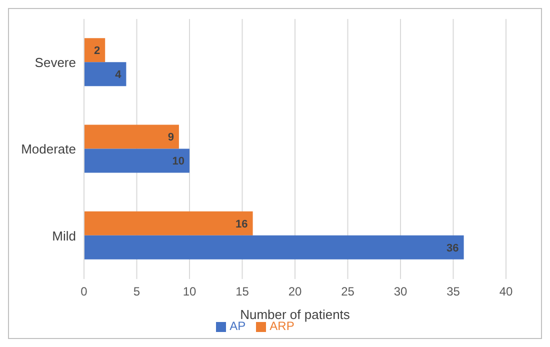 The image size is (550, 347). What do you see at coordinates (506, 291) in the screenshot?
I see `x-tick-label: 40` at bounding box center [506, 291].